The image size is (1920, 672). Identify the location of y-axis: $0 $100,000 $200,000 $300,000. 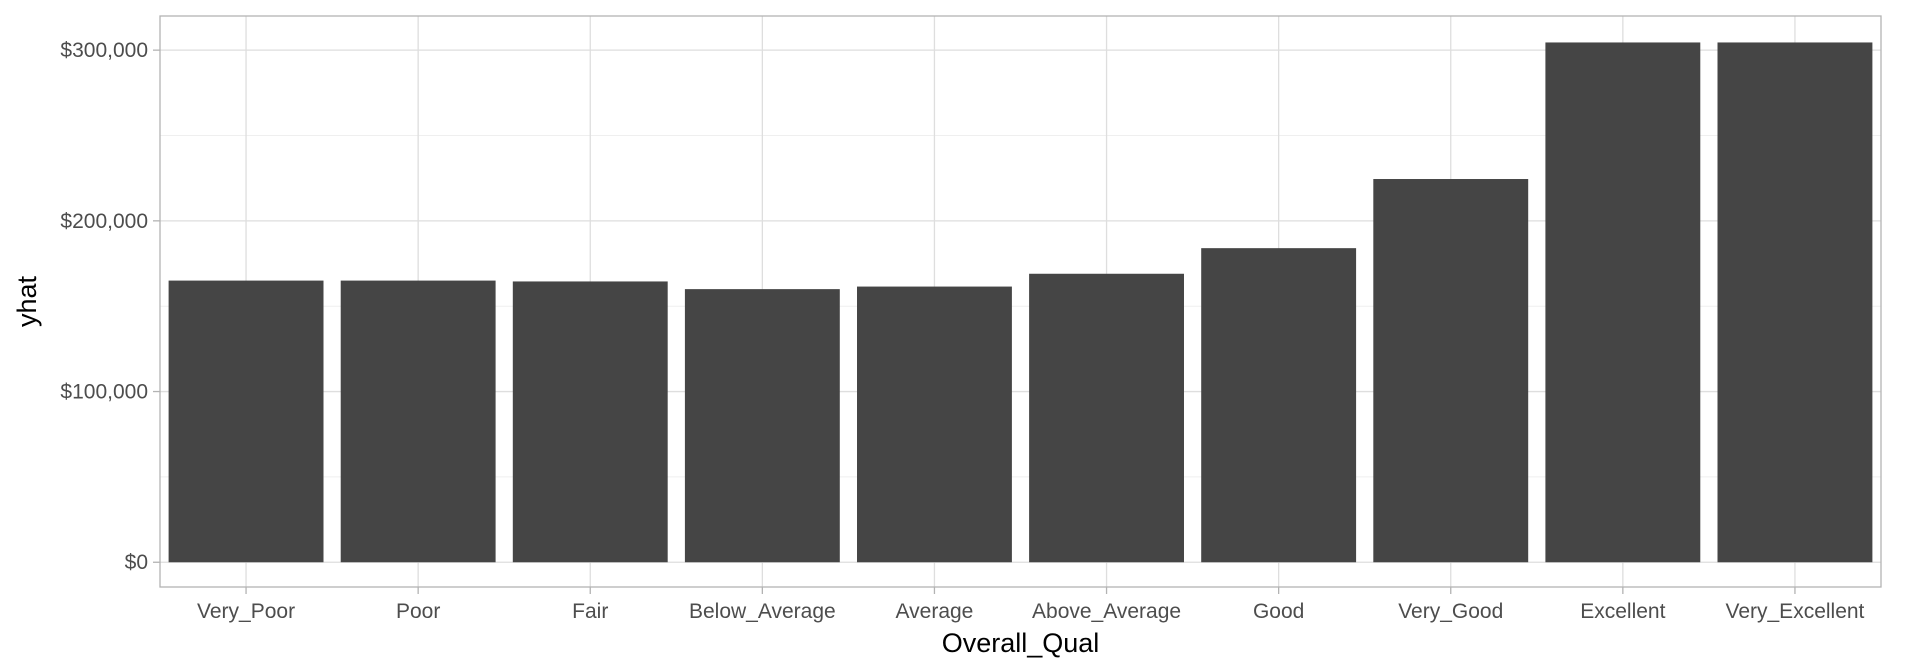
(110, 306).